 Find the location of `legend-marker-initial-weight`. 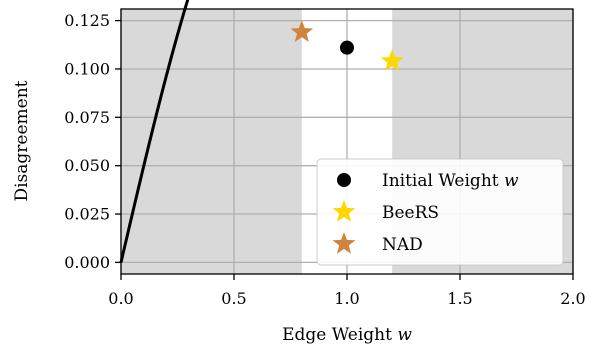

legend-marker-initial-weight is located at coordinates (344, 180).